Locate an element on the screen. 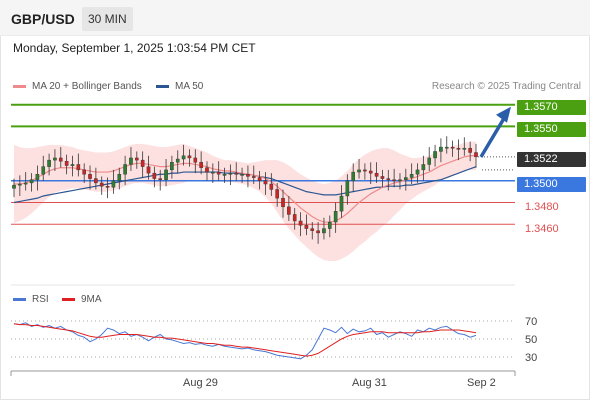 Image resolution: width=590 pixels, height=400 pixels. ma20-line is located at coordinates (245, 189).